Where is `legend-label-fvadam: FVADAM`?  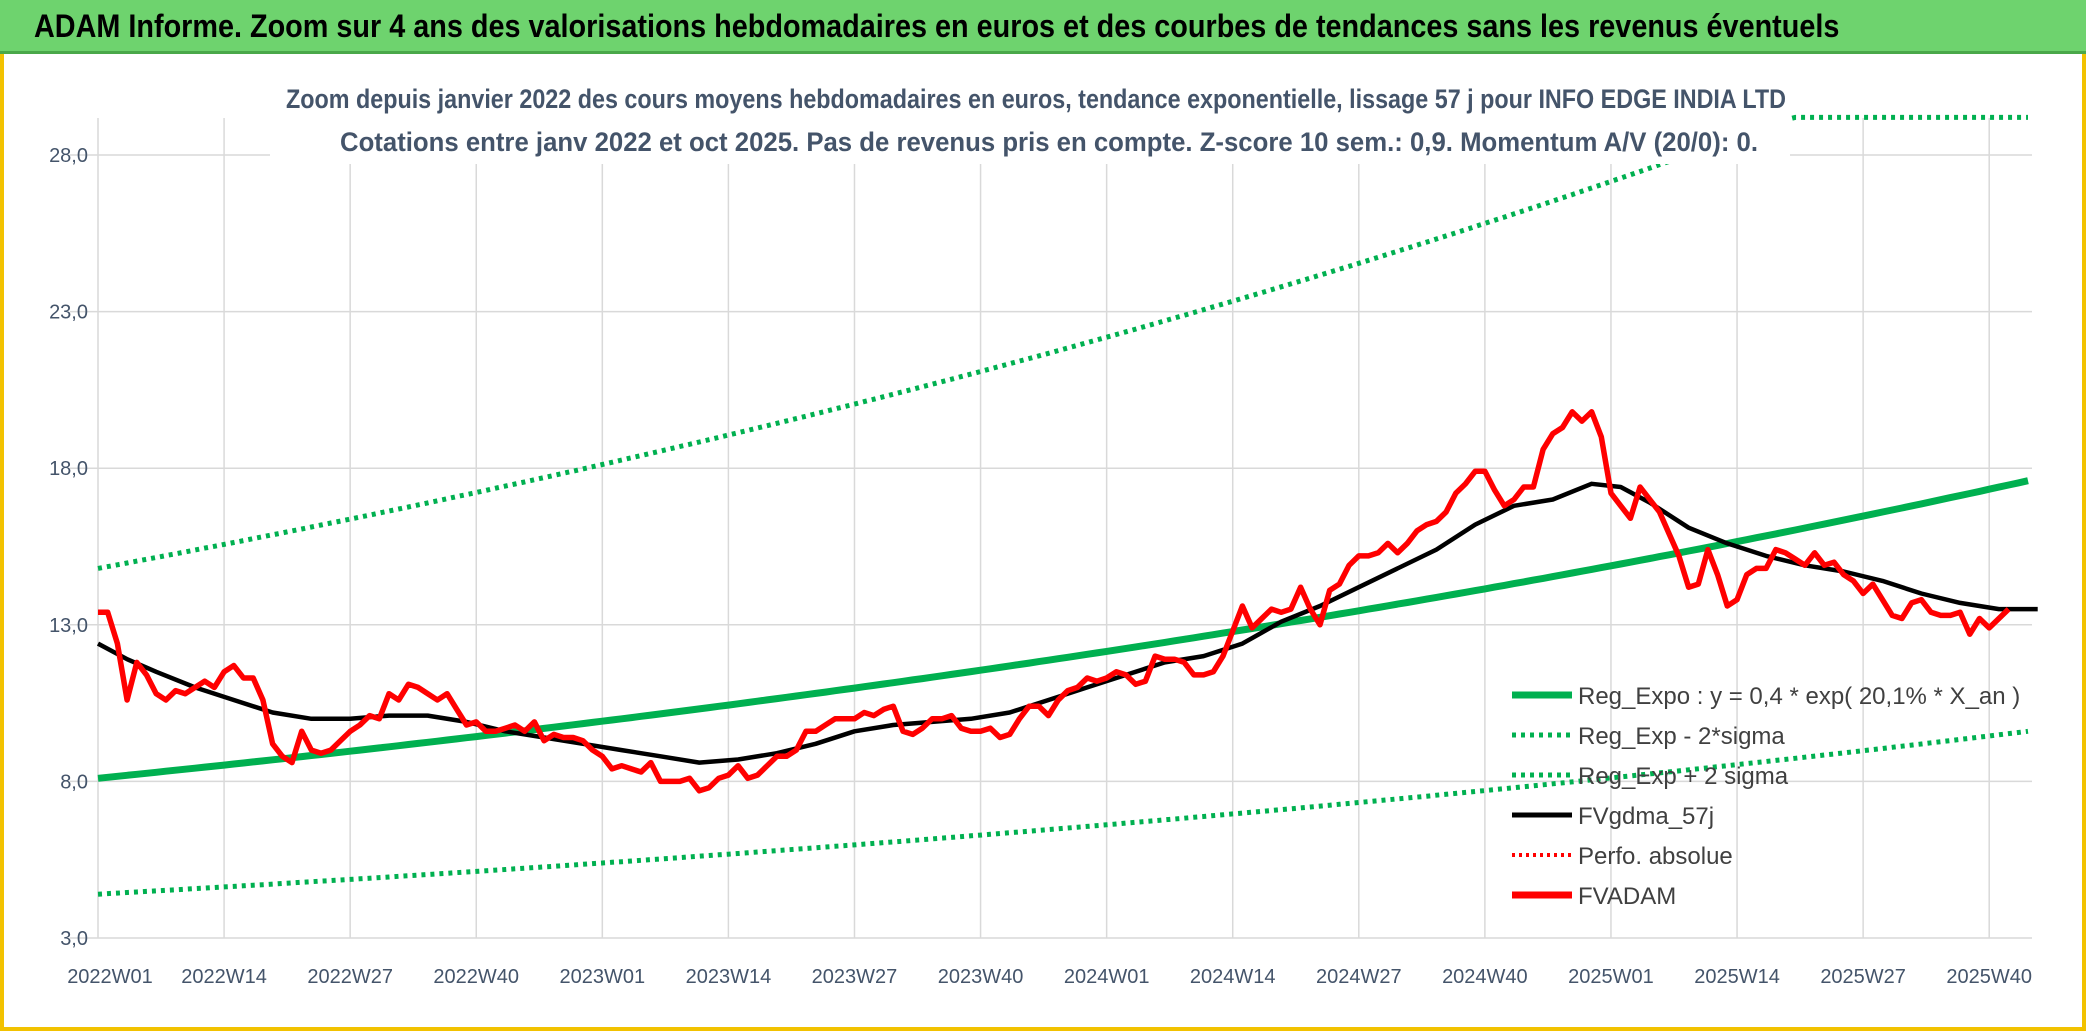
legend-label-fvadam: FVADAM is located at coordinates (1627, 896).